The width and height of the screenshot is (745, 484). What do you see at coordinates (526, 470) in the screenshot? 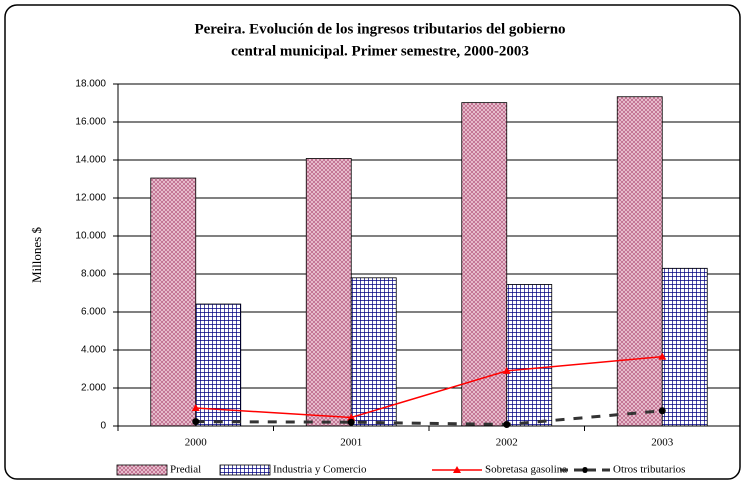
I see `legend-label: Sobretasa gasolina` at bounding box center [526, 470].